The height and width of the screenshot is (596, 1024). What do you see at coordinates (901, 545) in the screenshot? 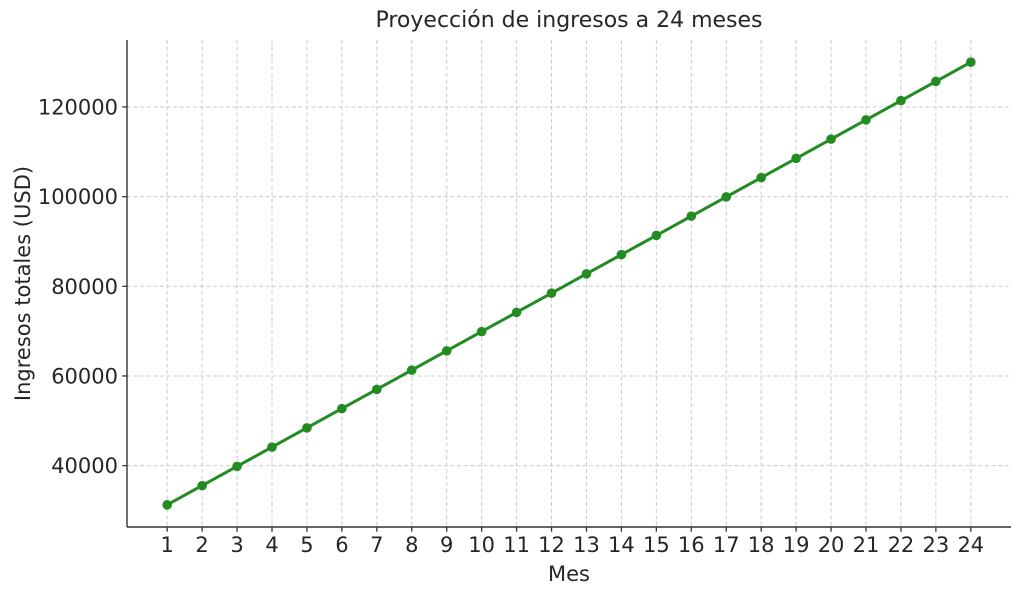
I see `x-tick-label: 22` at bounding box center [901, 545].